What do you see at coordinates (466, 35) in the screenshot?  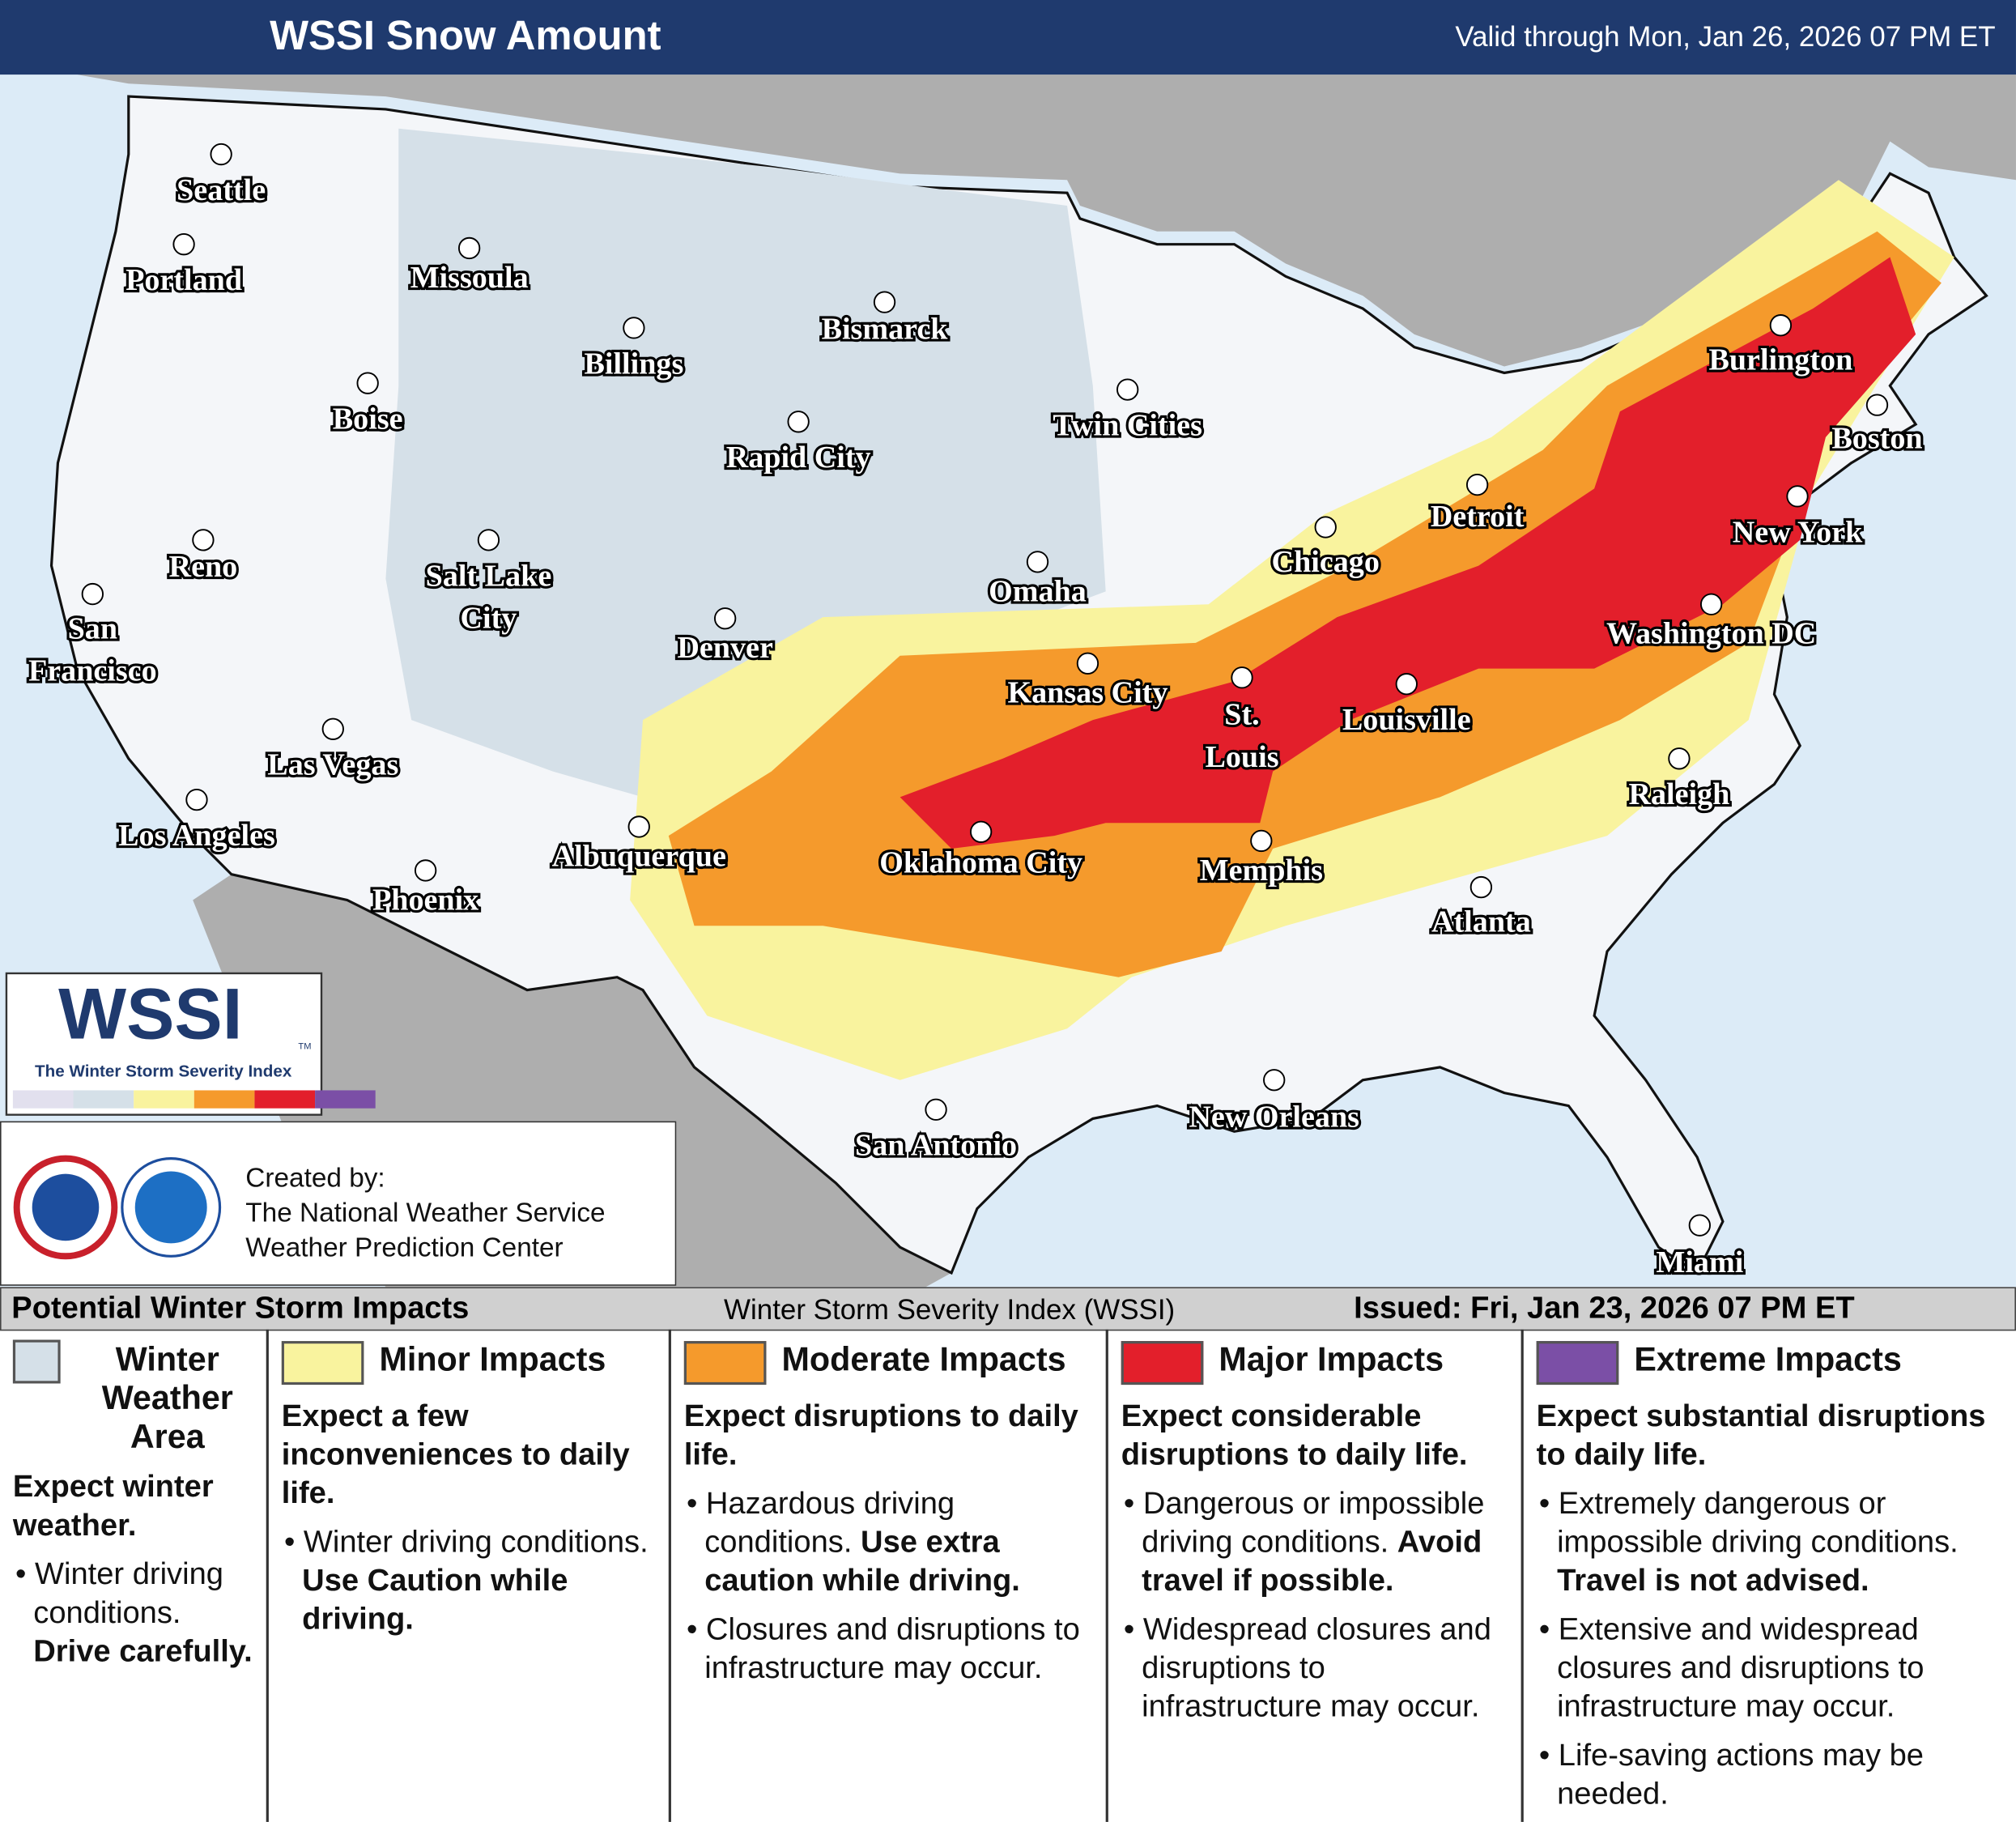 I see `title: WSSI Snow Amount` at bounding box center [466, 35].